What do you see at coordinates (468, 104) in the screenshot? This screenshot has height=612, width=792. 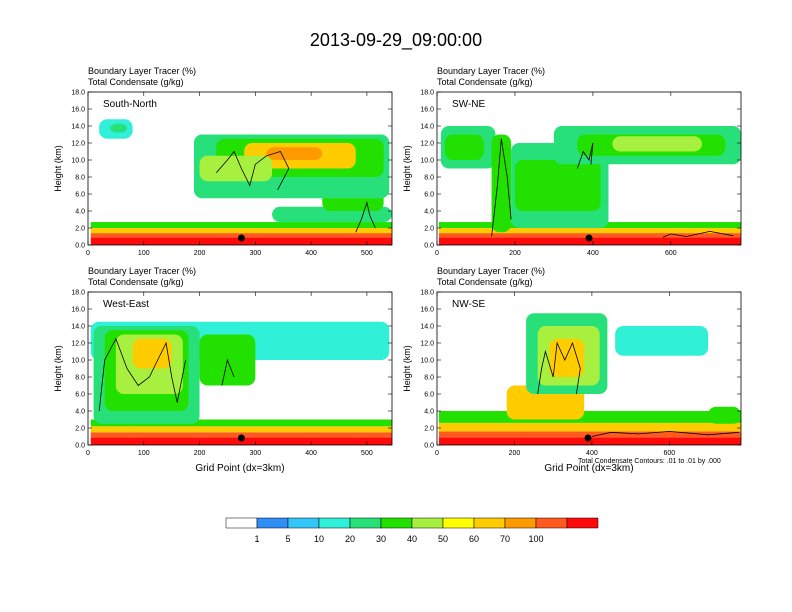 I see `panel-title: SW-NE` at bounding box center [468, 104].